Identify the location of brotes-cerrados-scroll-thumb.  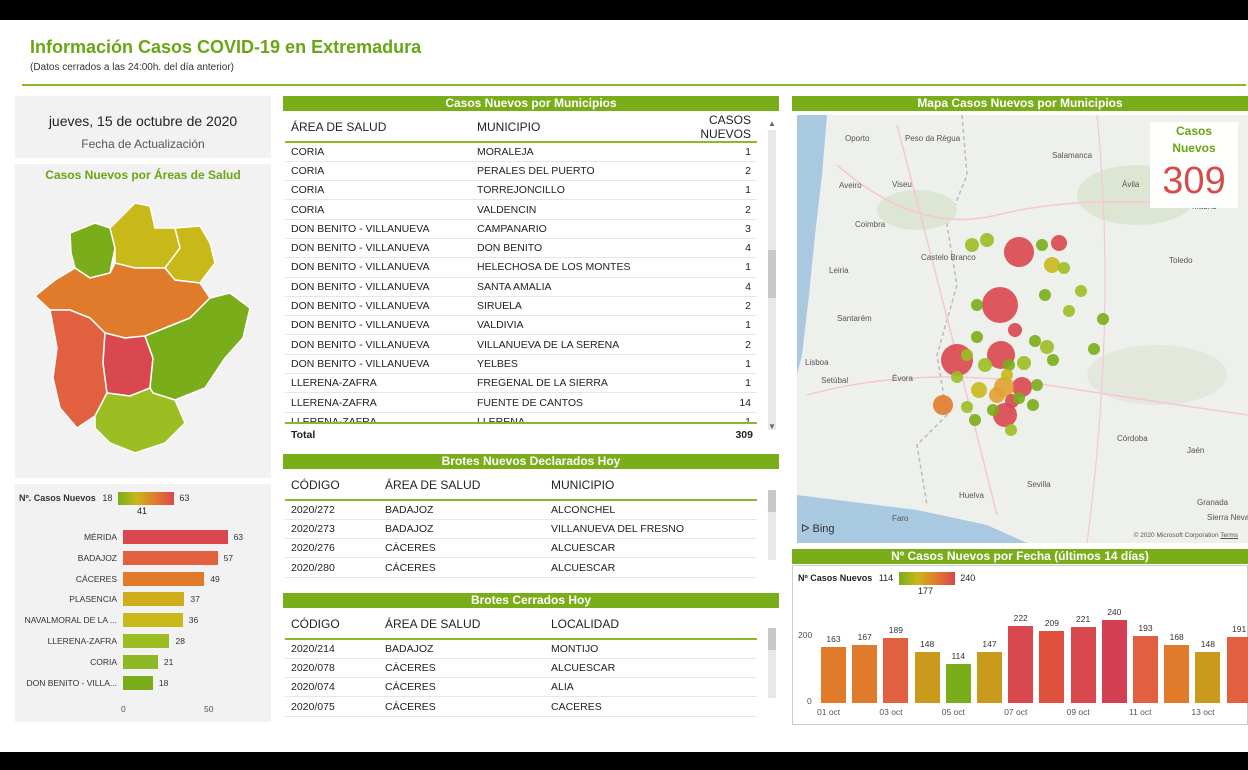
(772, 639).